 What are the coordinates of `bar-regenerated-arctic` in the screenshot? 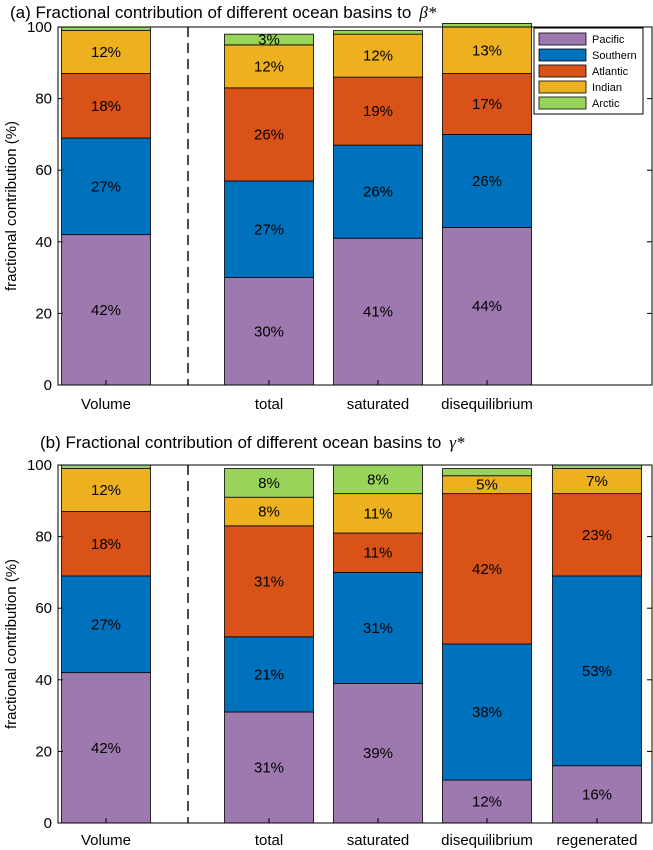 It's located at (597, 466).